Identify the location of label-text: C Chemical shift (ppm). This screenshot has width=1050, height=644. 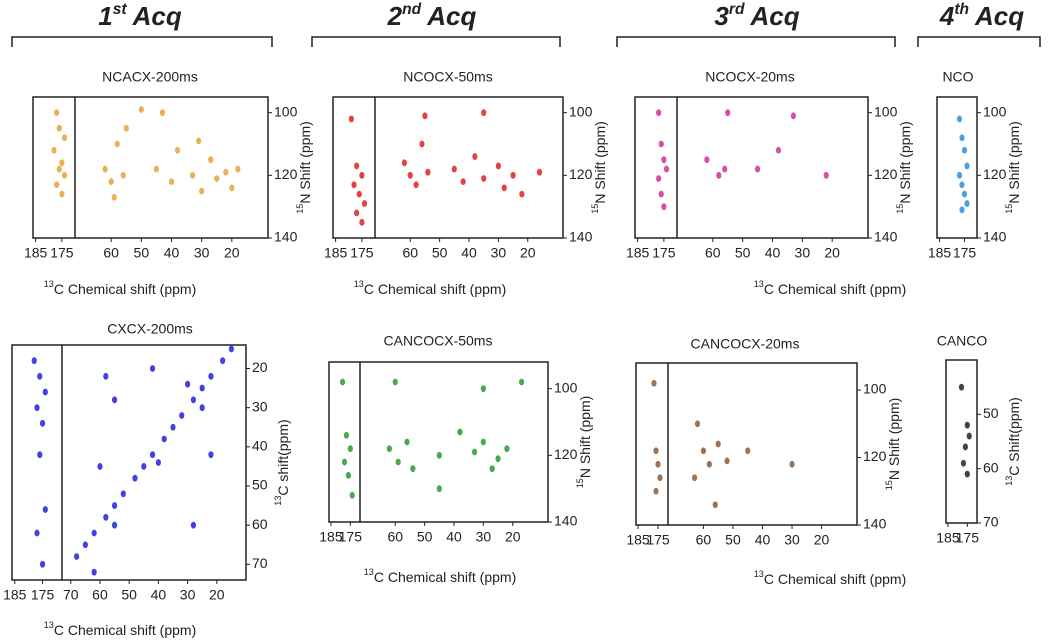
(445, 577).